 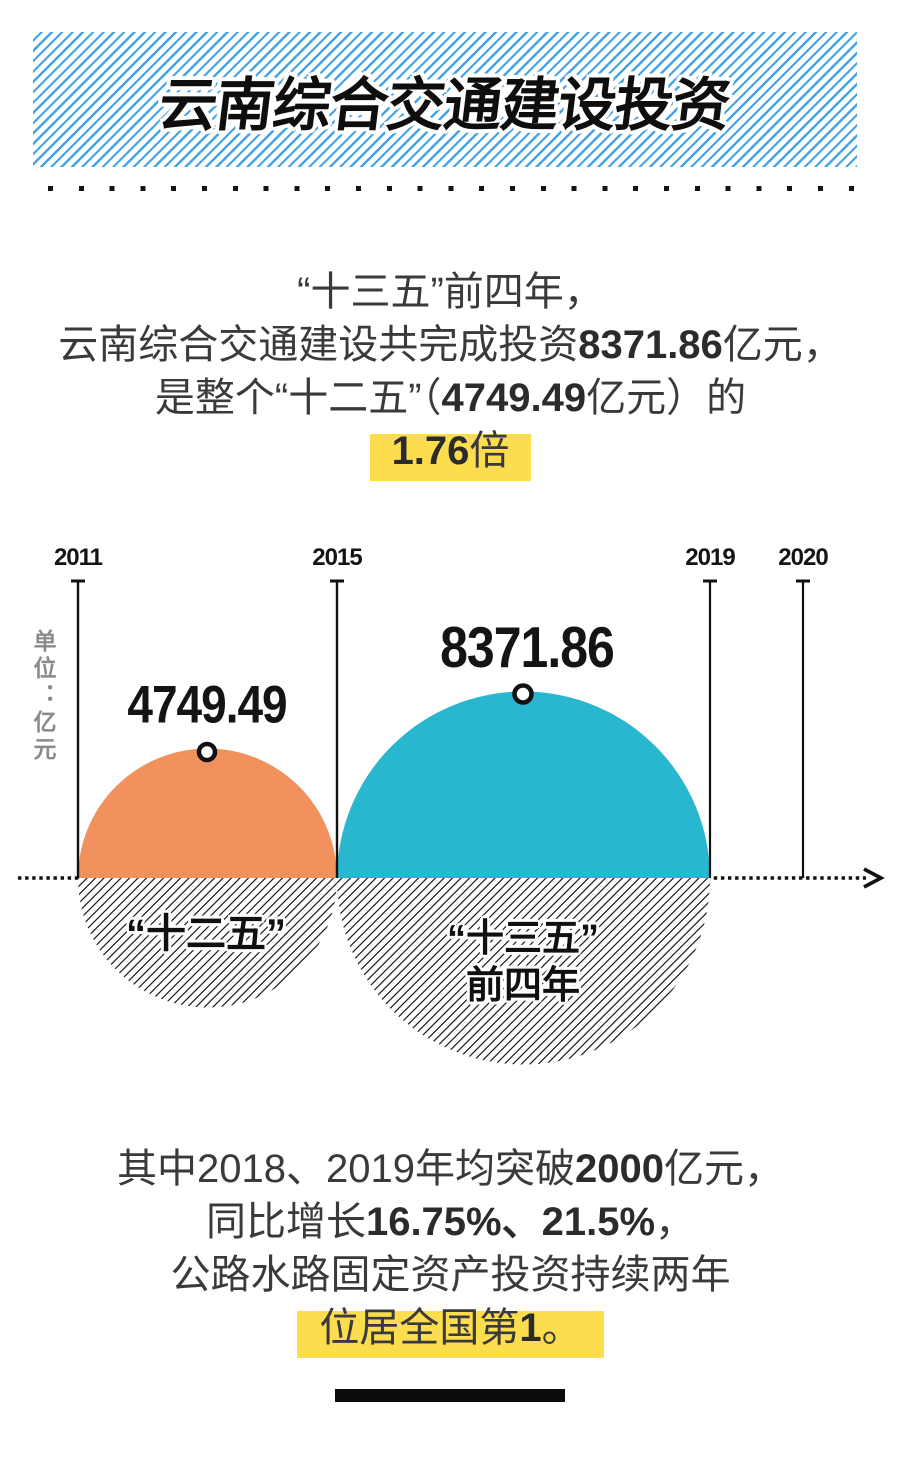 I want to click on outro-line-3: 公路水路固定资产投资持续两年, so click(x=450, y=1275).